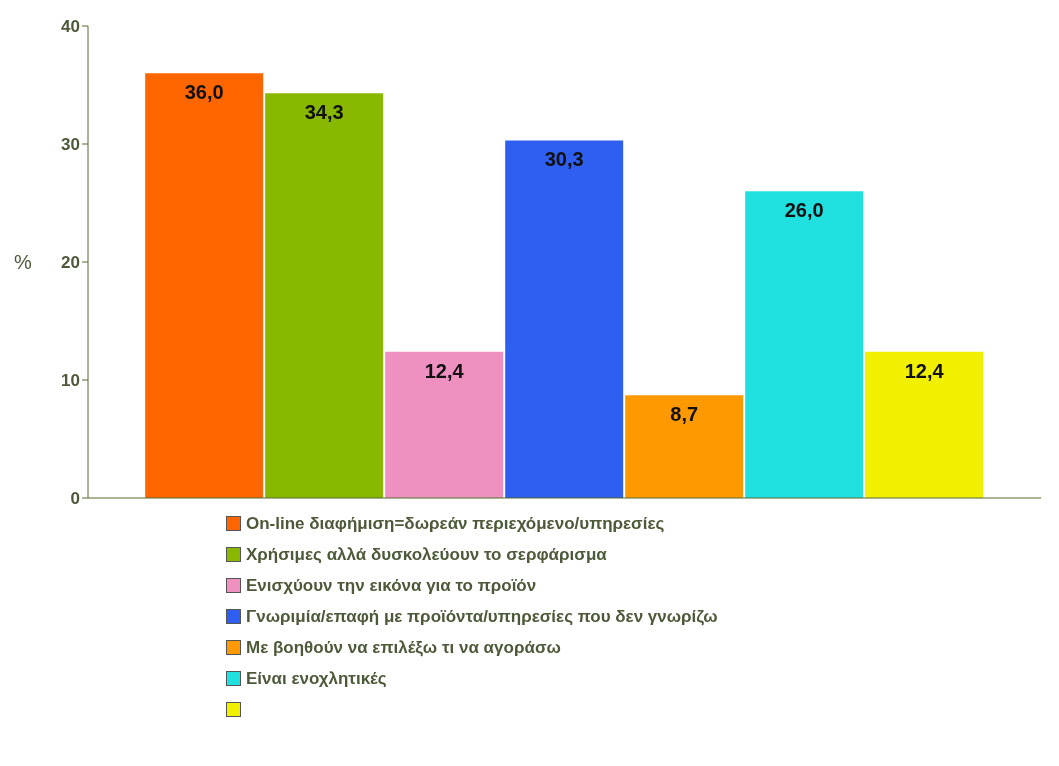  What do you see at coordinates (204, 92) in the screenshot?
I see `data-label: 36,0` at bounding box center [204, 92].